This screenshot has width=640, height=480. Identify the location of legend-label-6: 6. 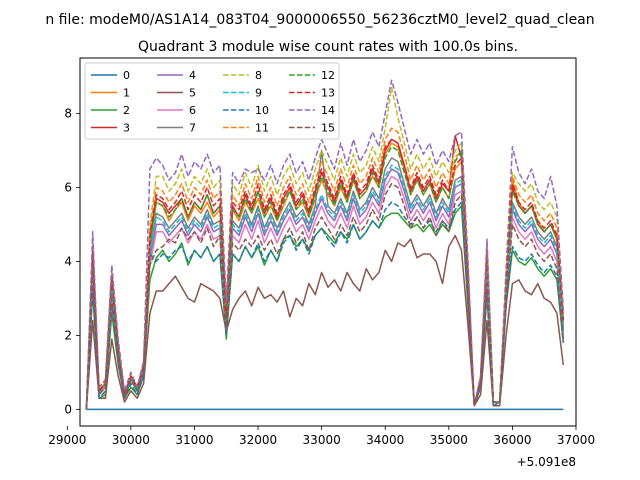
(192, 110).